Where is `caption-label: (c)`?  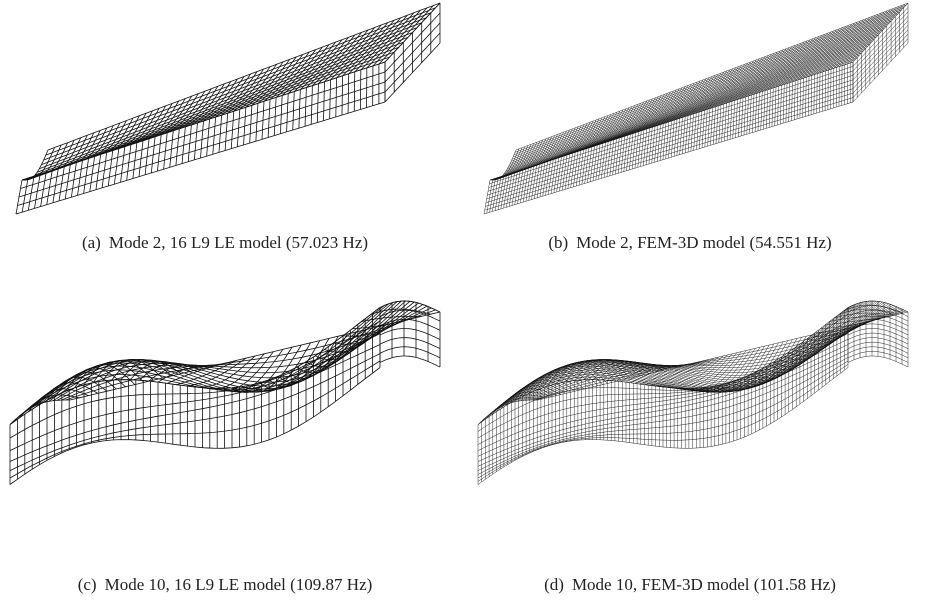 caption-label: (c) is located at coordinates (87, 584).